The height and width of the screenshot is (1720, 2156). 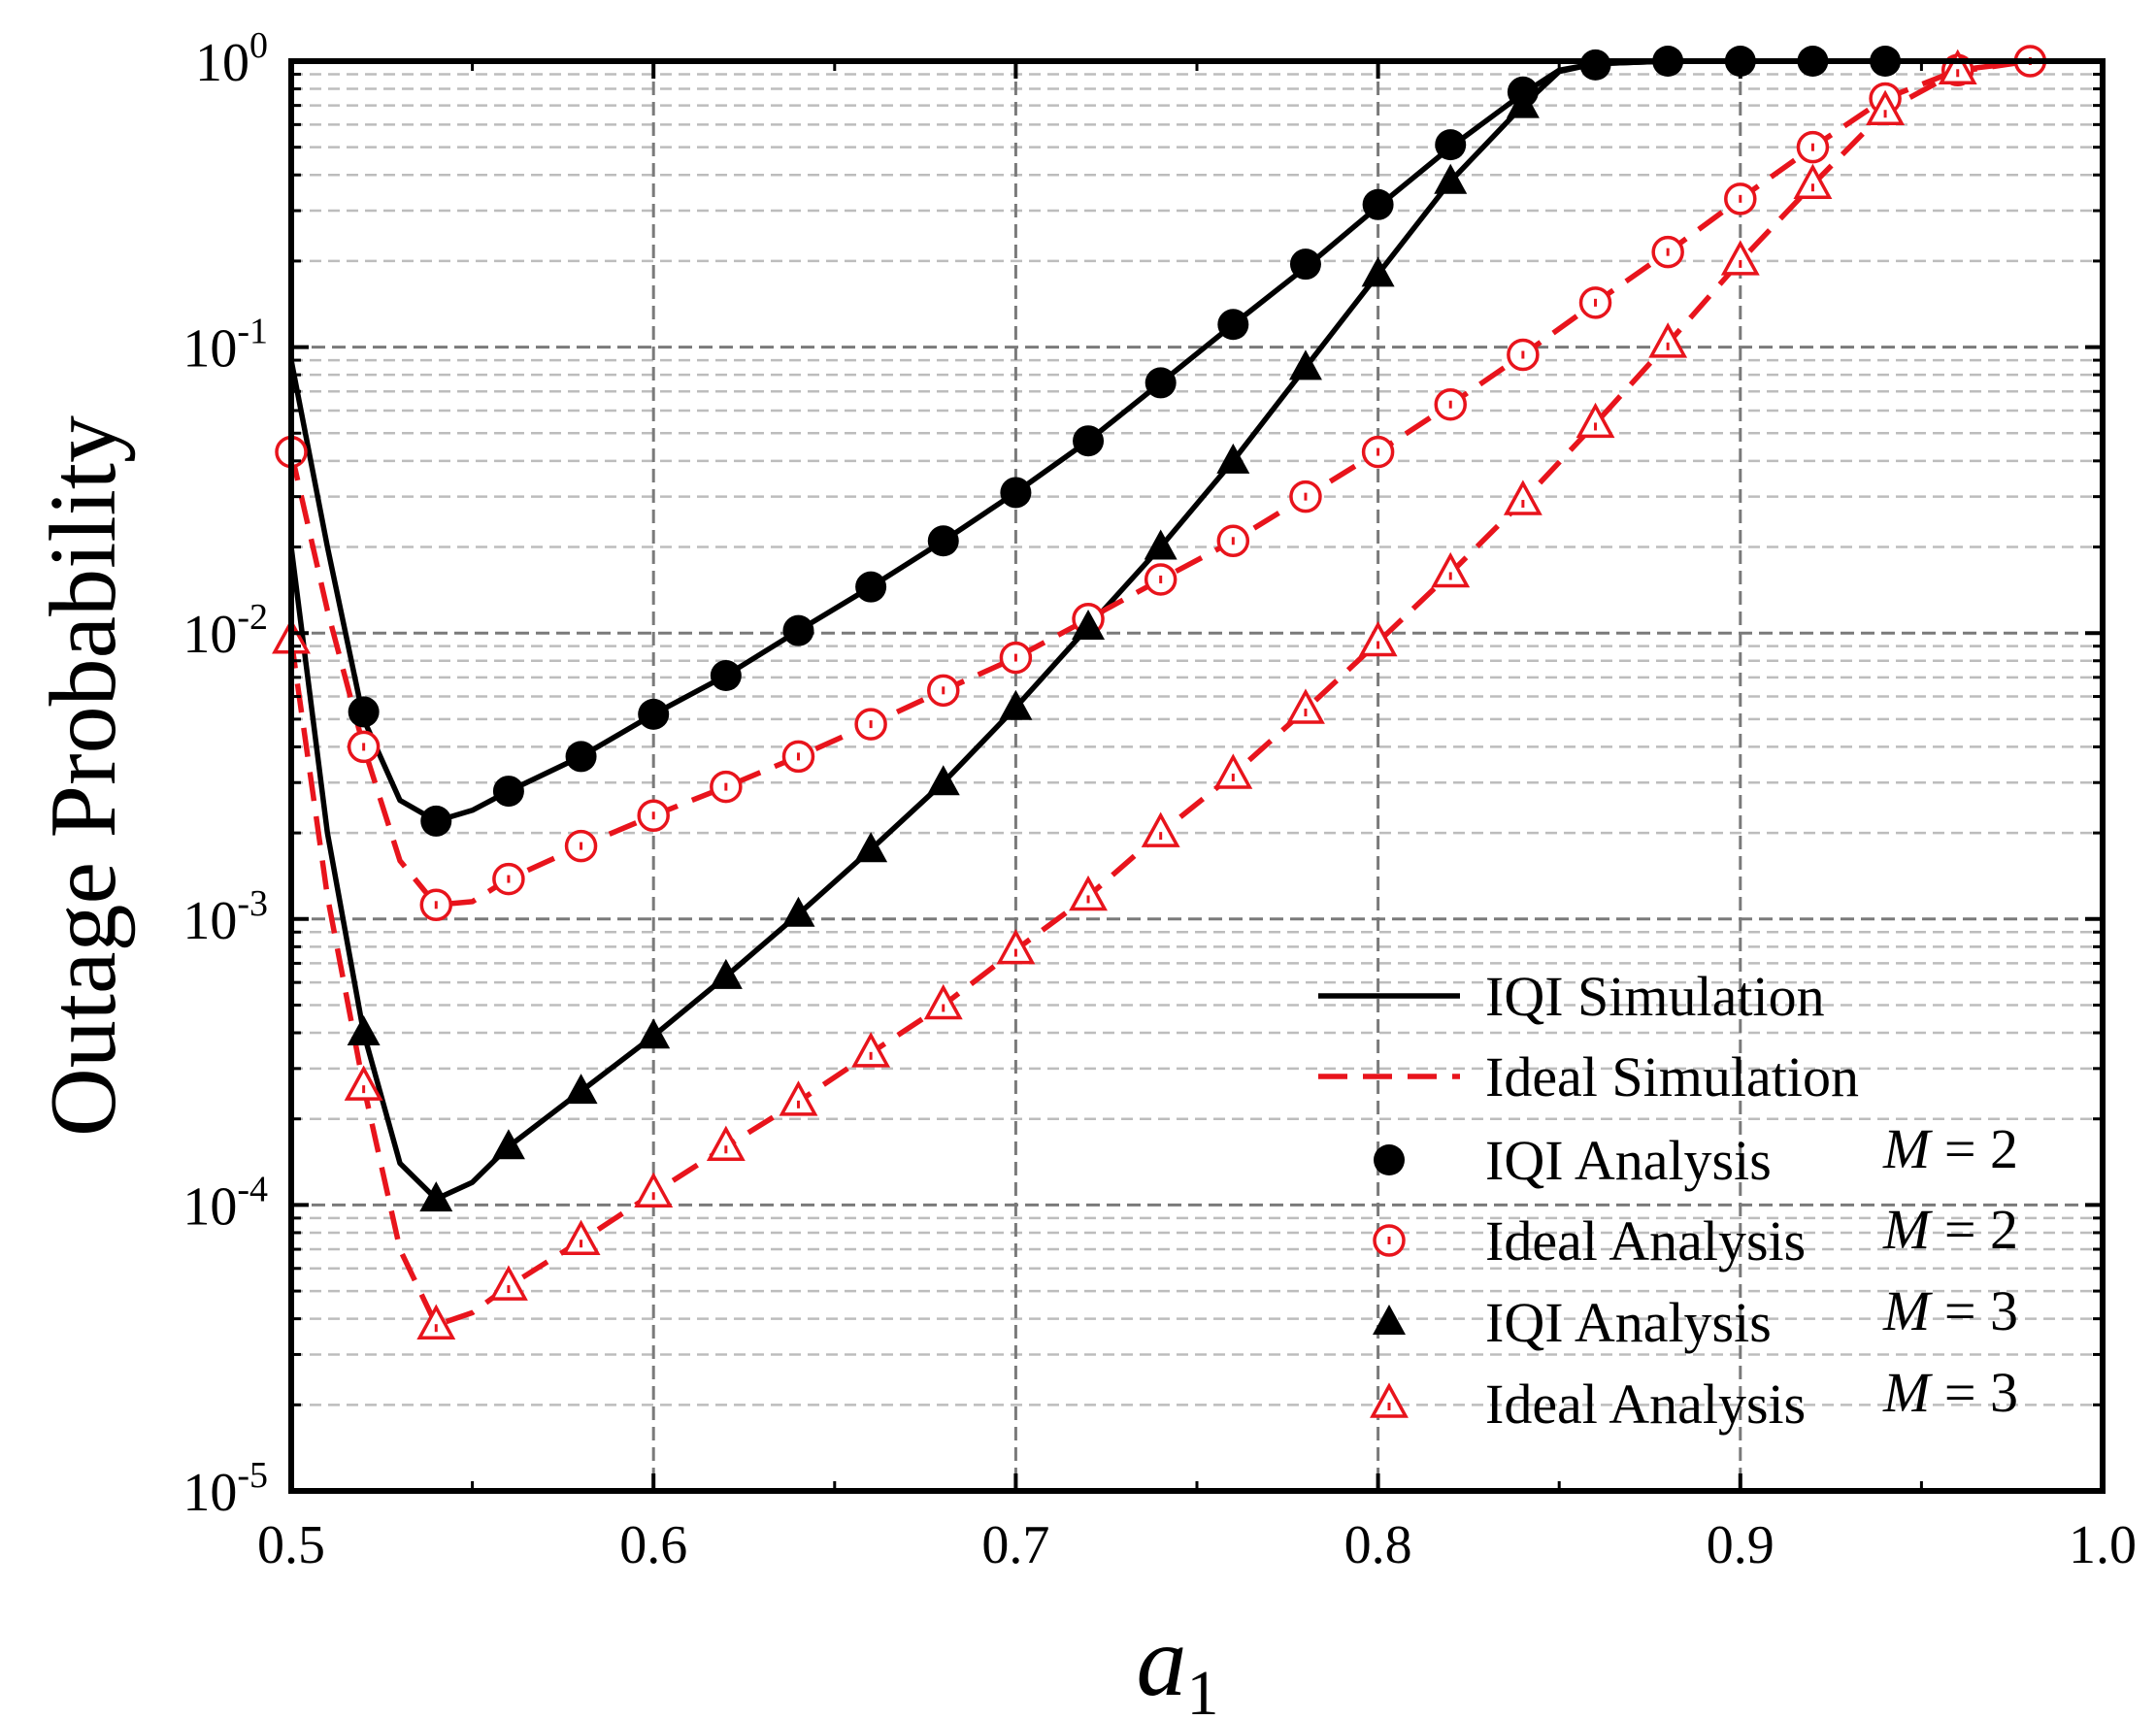 What do you see at coordinates (291, 1545) in the screenshot?
I see `x-tick-label: 0.5` at bounding box center [291, 1545].